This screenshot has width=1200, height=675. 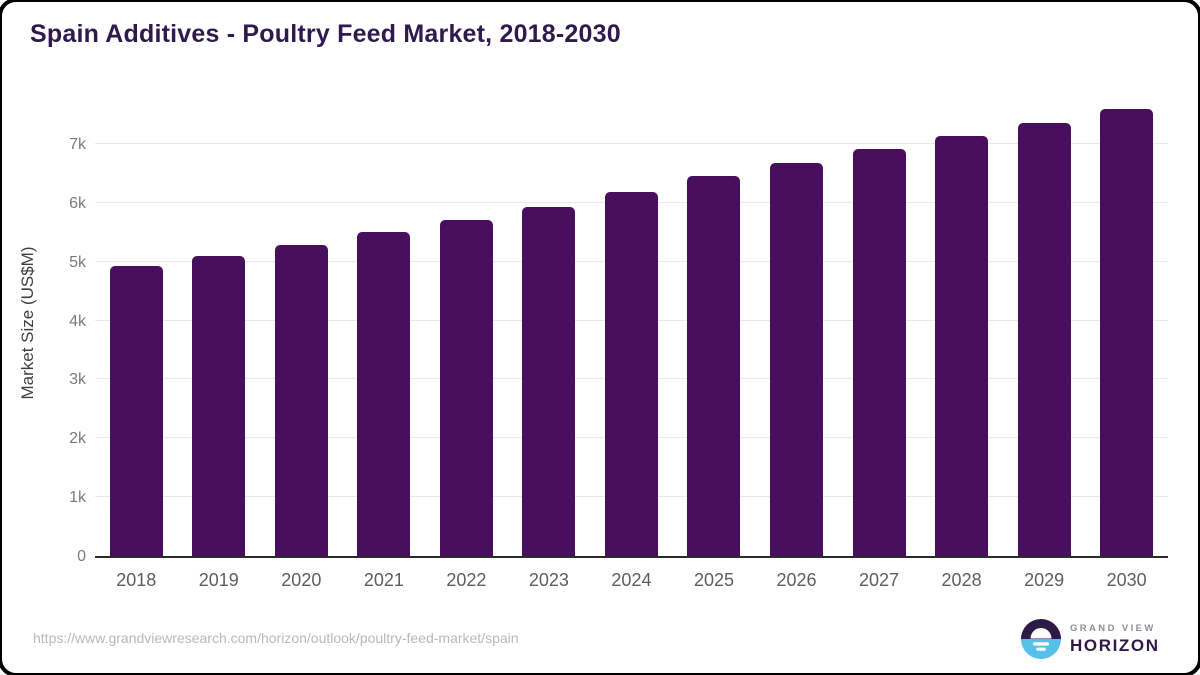 I want to click on x-label-2030: 2030, so click(x=1126, y=580).